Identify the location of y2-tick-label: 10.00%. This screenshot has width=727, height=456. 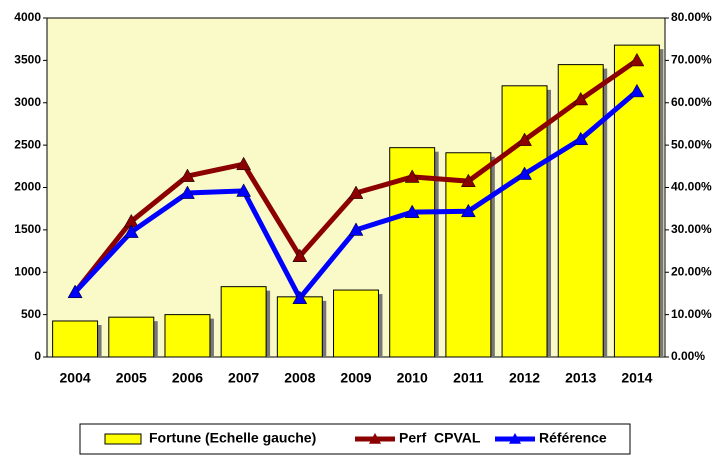
(691, 314).